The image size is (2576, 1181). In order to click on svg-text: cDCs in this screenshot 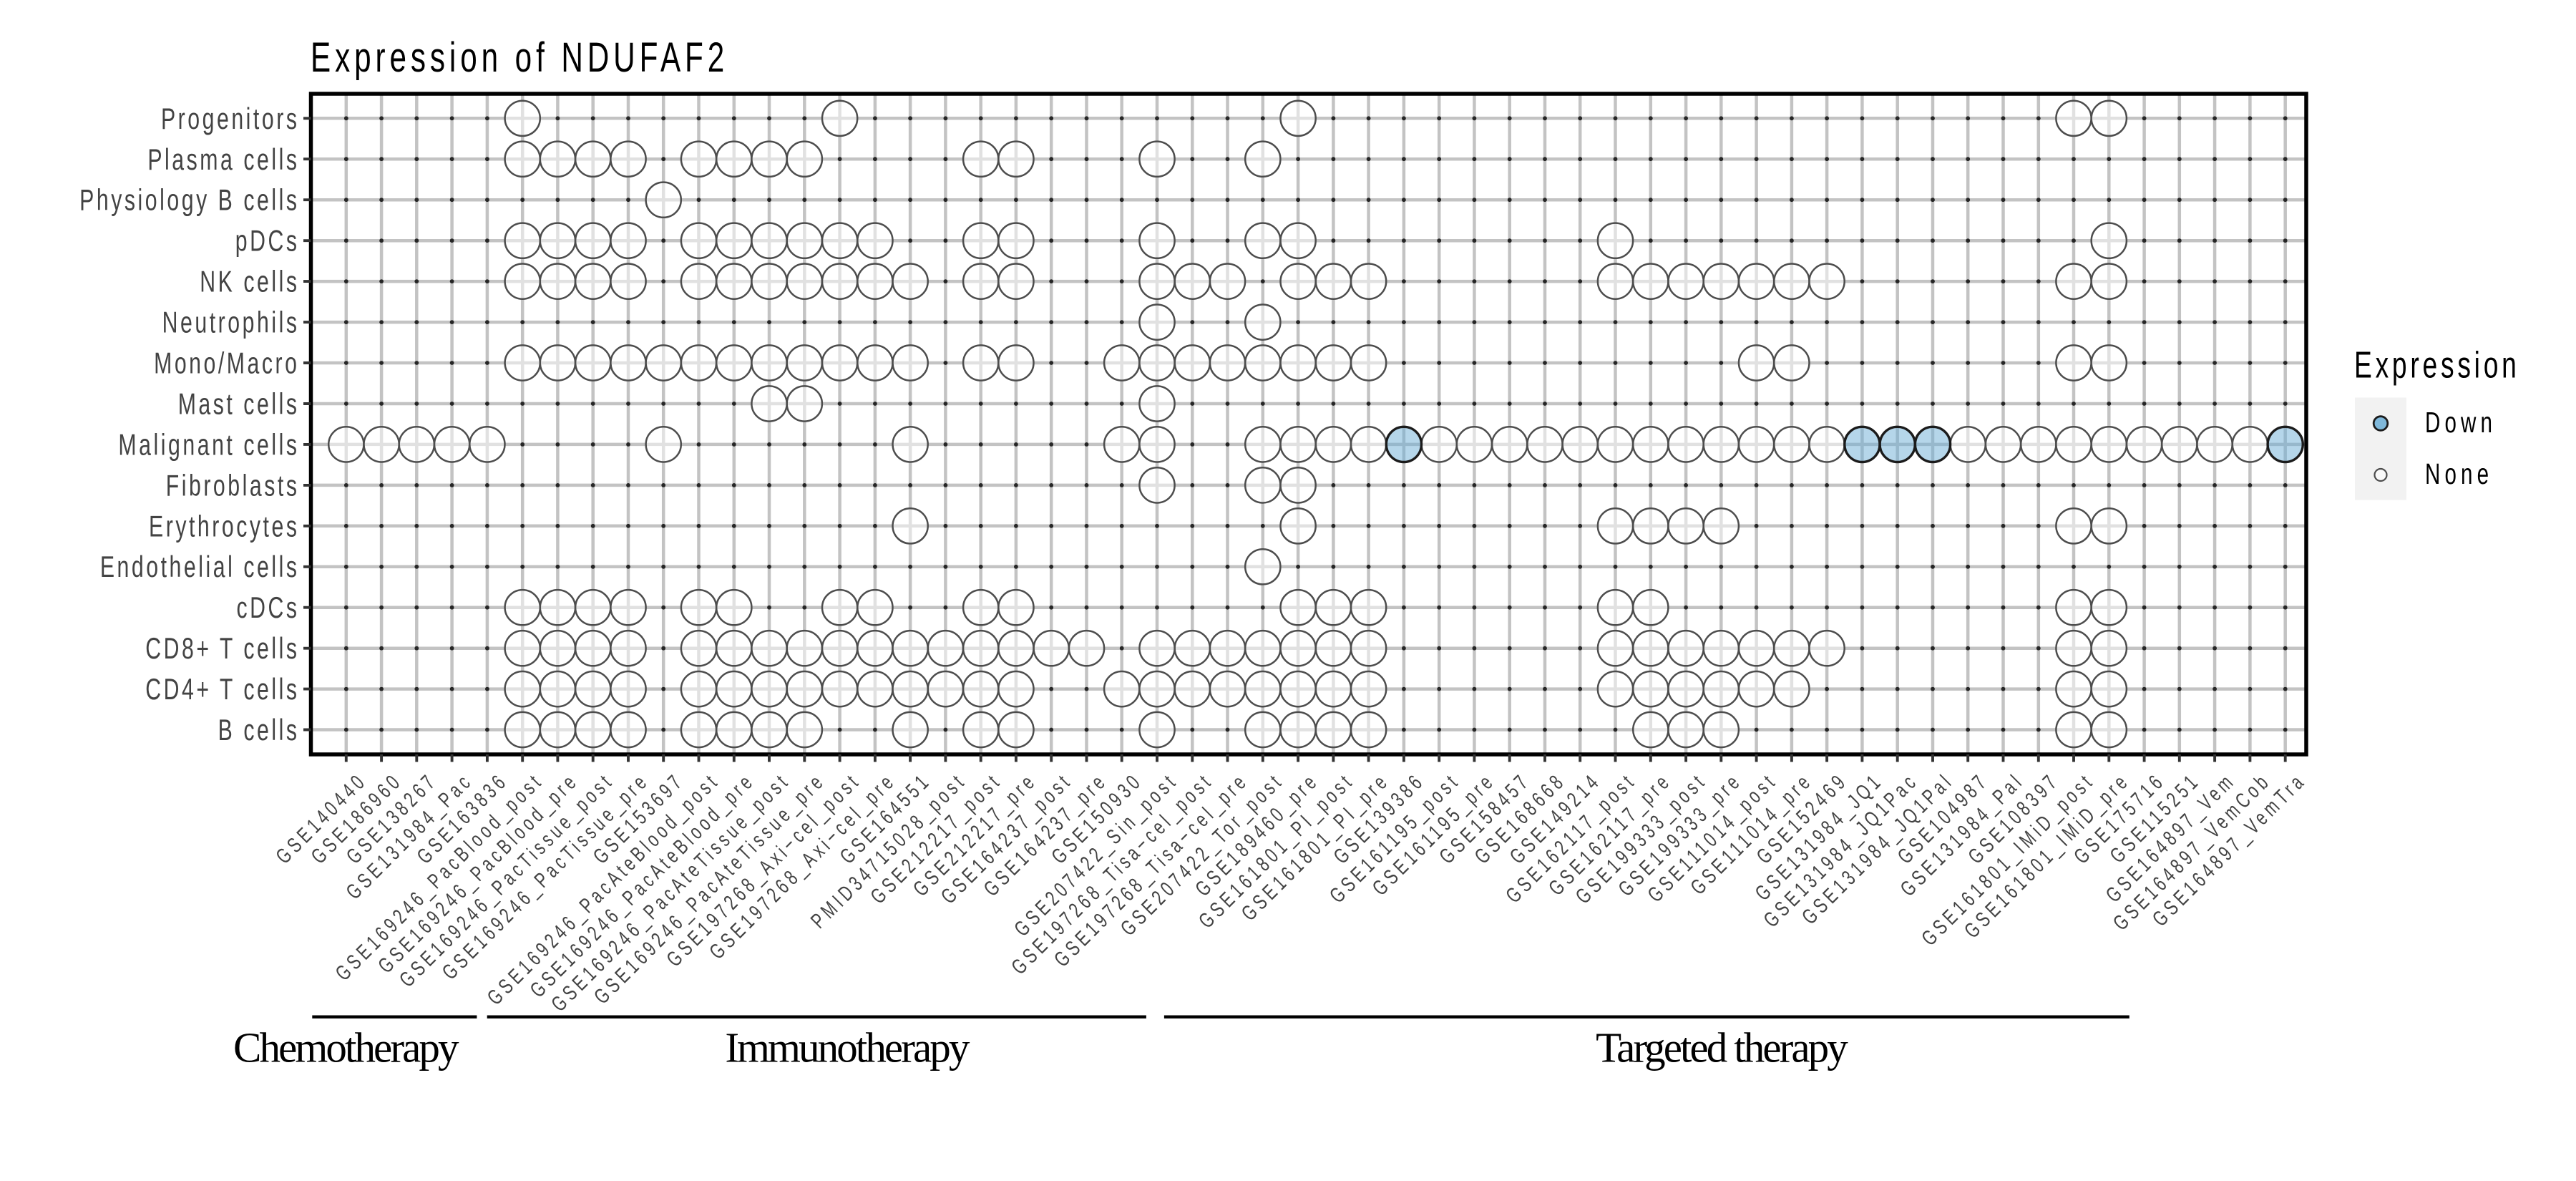, I will do `click(267, 607)`.